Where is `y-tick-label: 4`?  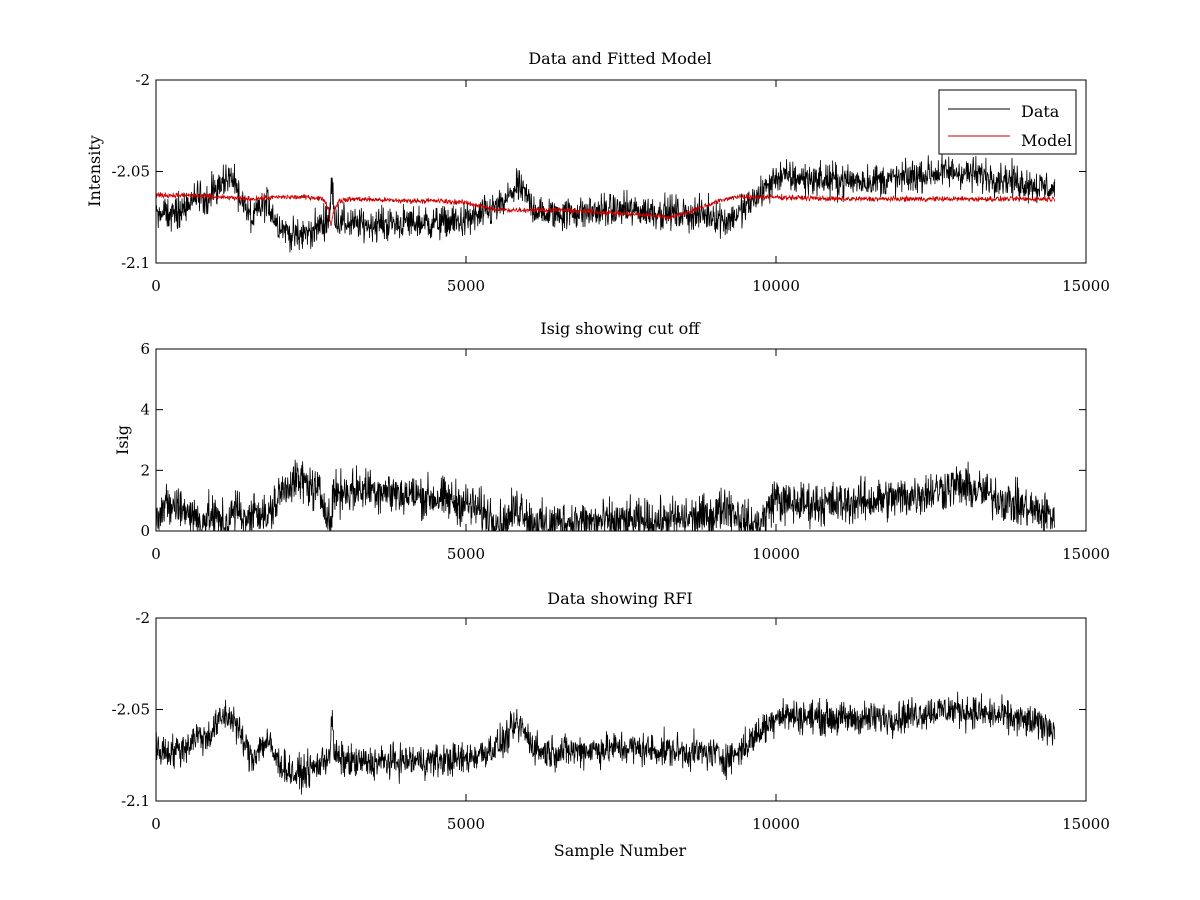
y-tick-label: 4 is located at coordinates (145, 410).